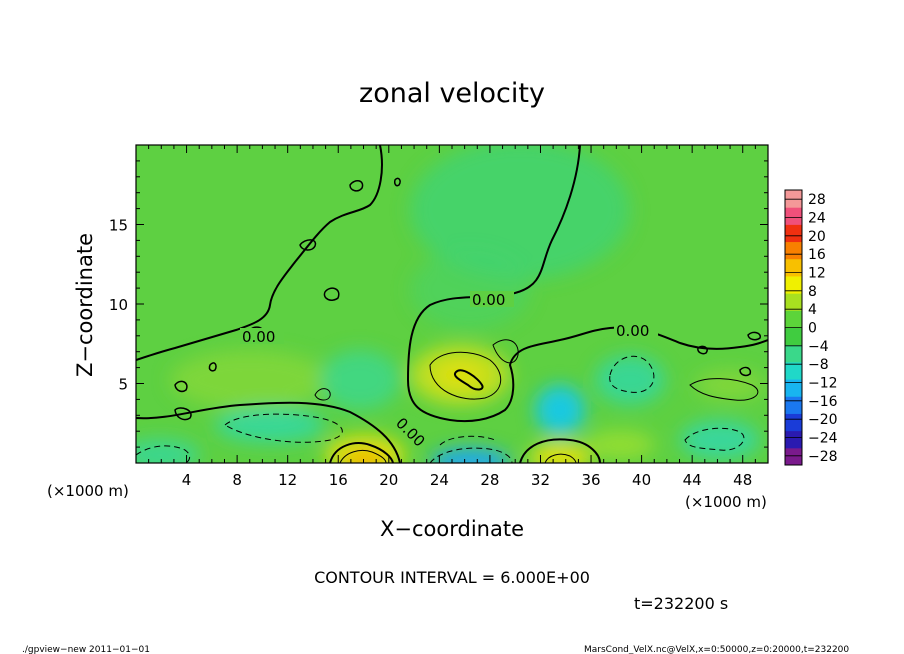  What do you see at coordinates (692, 480) in the screenshot?
I see `x-tick-label: 44` at bounding box center [692, 480].